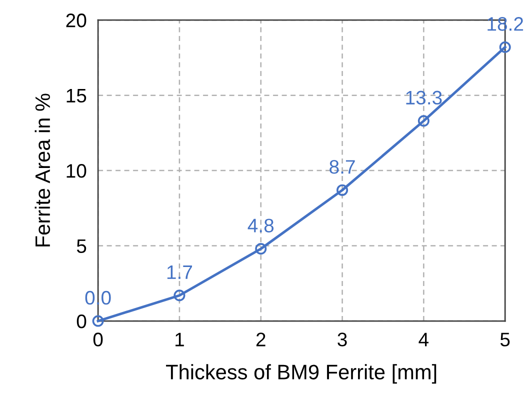  Describe the element at coordinates (261, 225) in the screenshot. I see `data-label: 4.8` at that location.